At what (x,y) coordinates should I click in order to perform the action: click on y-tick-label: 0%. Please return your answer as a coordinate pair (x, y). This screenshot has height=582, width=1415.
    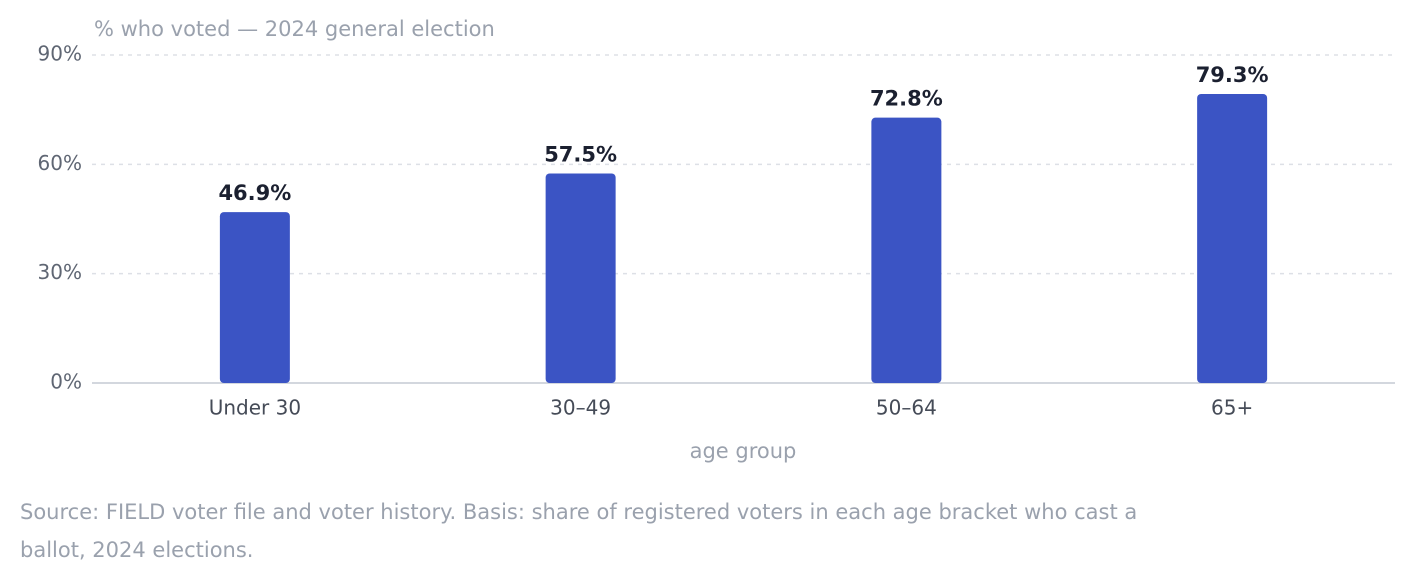
    Looking at the image, I should click on (66, 382).